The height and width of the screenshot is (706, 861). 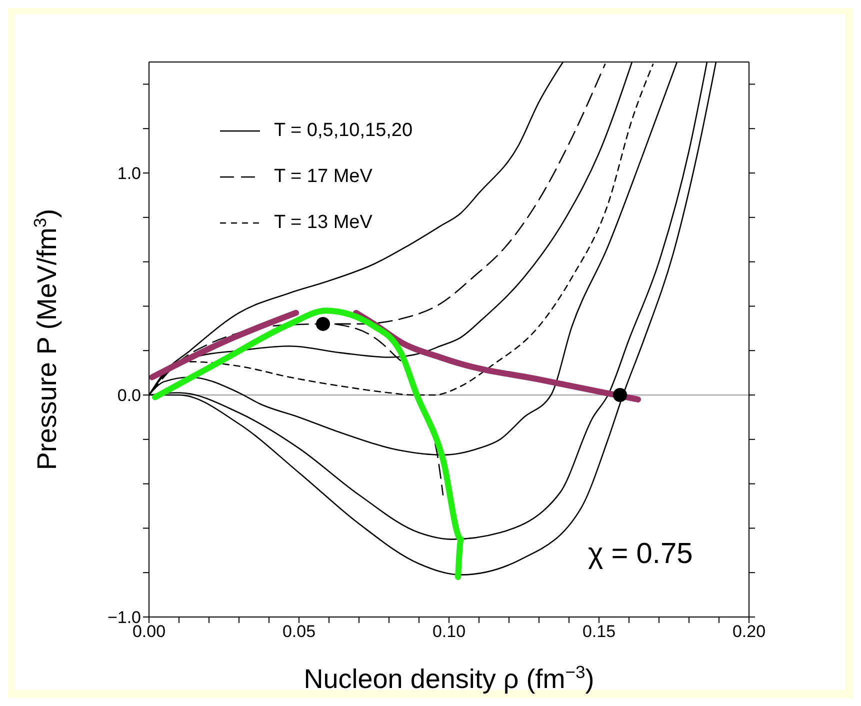 I want to click on x-tick-label: 0.20, so click(x=749, y=632).